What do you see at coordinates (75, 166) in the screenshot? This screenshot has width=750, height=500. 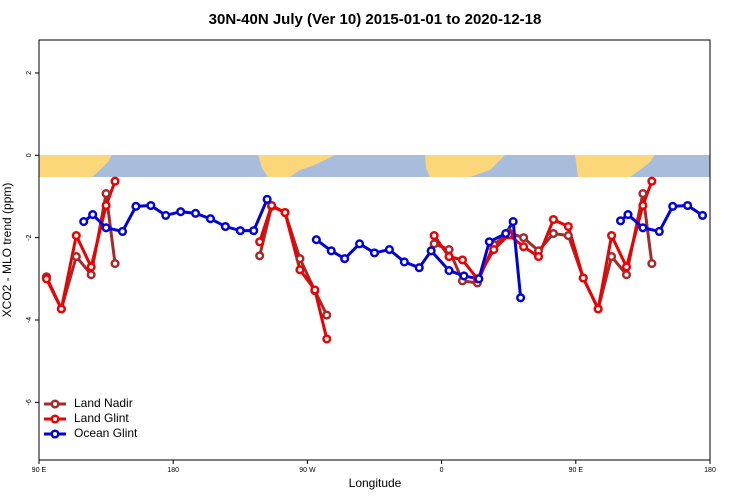 I see `land-asia` at bounding box center [75, 166].